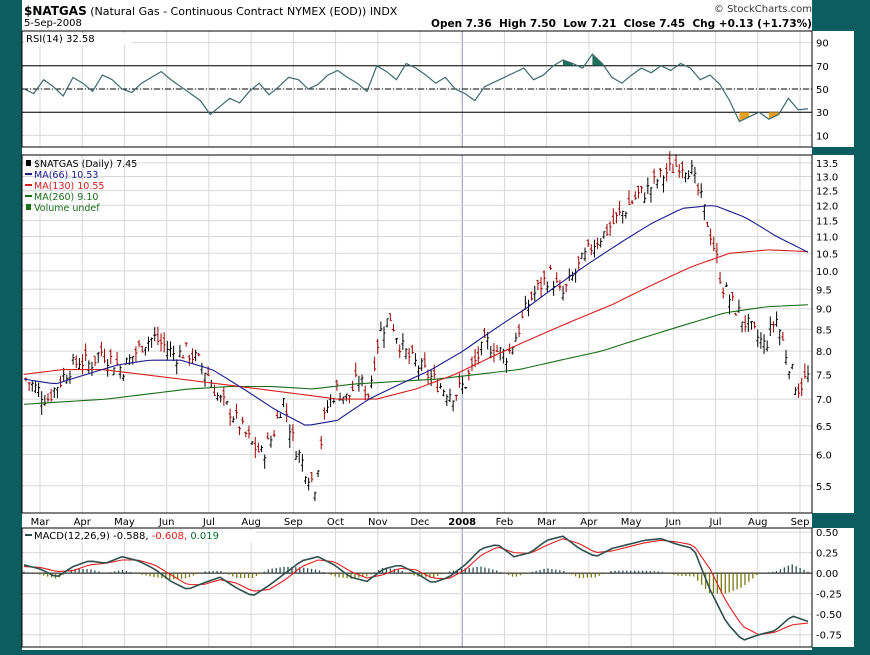  What do you see at coordinates (827, 192) in the screenshot?
I see `price-tick-label: 12.5` at bounding box center [827, 192].